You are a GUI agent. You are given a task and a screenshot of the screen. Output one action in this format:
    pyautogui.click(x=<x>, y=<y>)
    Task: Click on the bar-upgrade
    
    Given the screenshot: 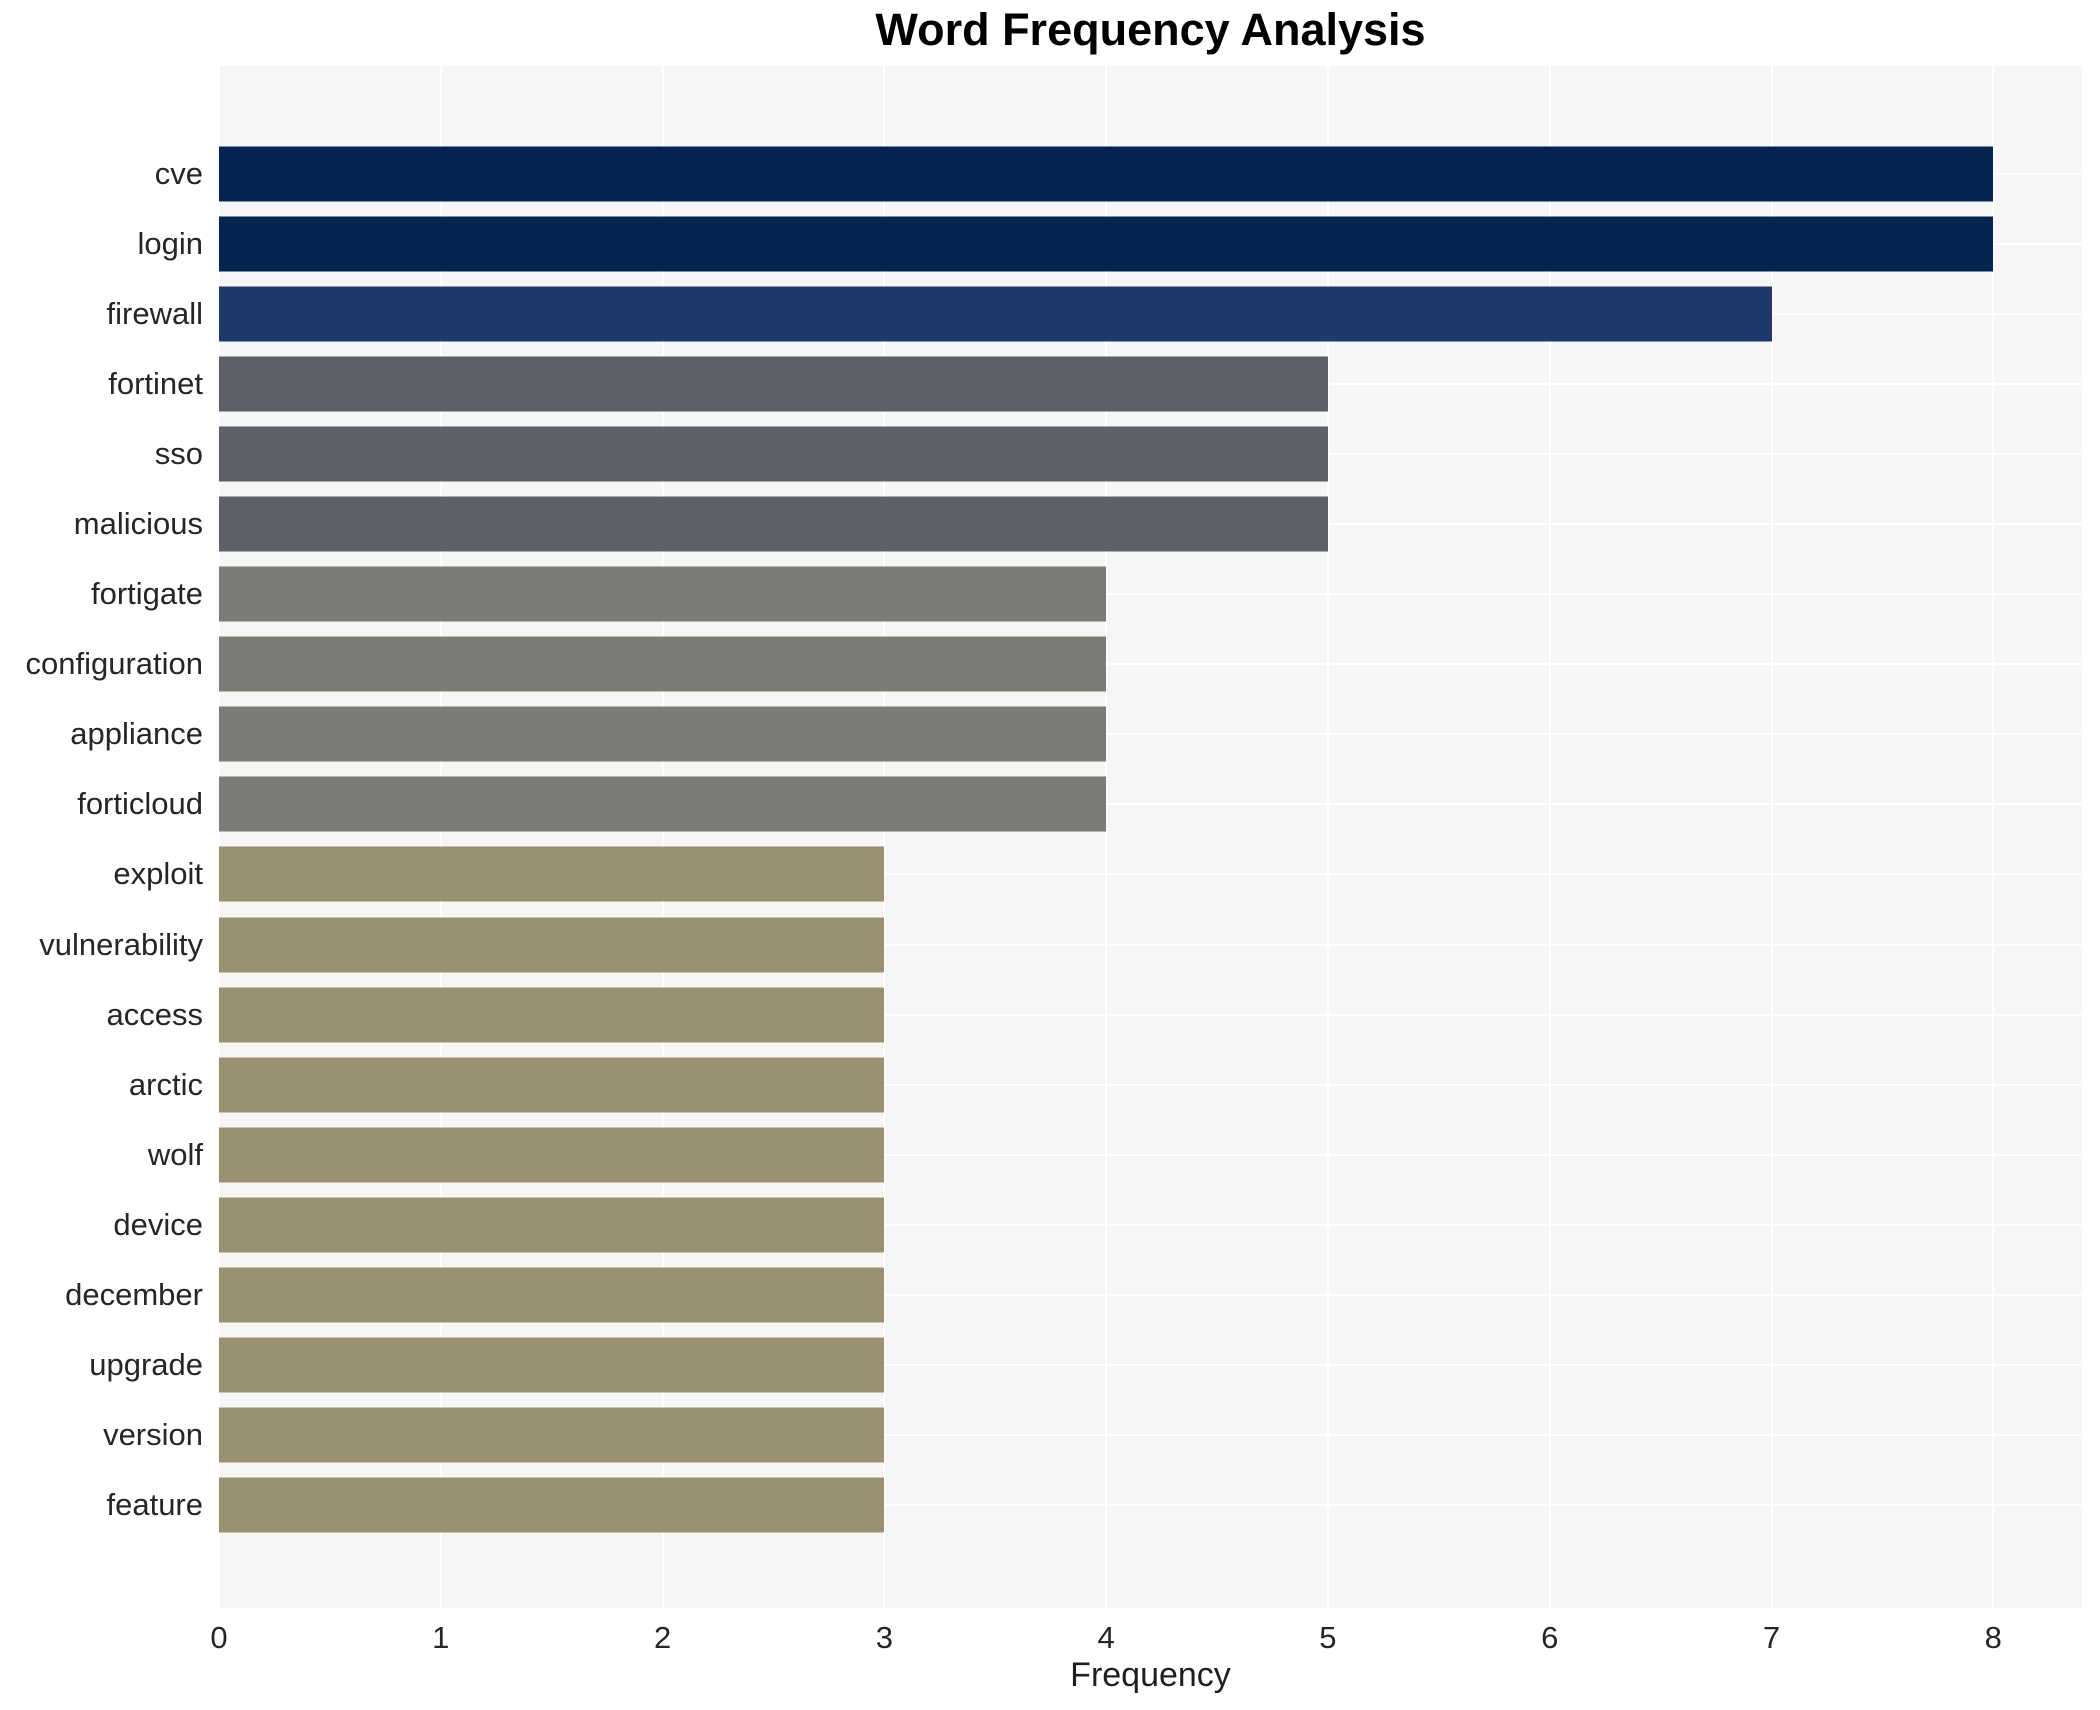 What is the action you would take?
    pyautogui.click(x=552, y=1365)
    